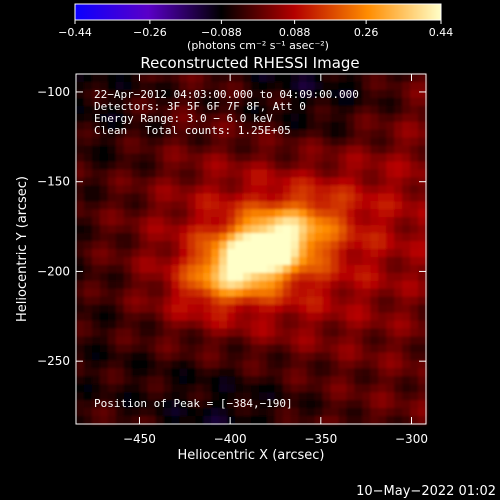  I want to click on annotation-energy-range: Energy Range: 3.0 − 6.0 keV, so click(183, 118).